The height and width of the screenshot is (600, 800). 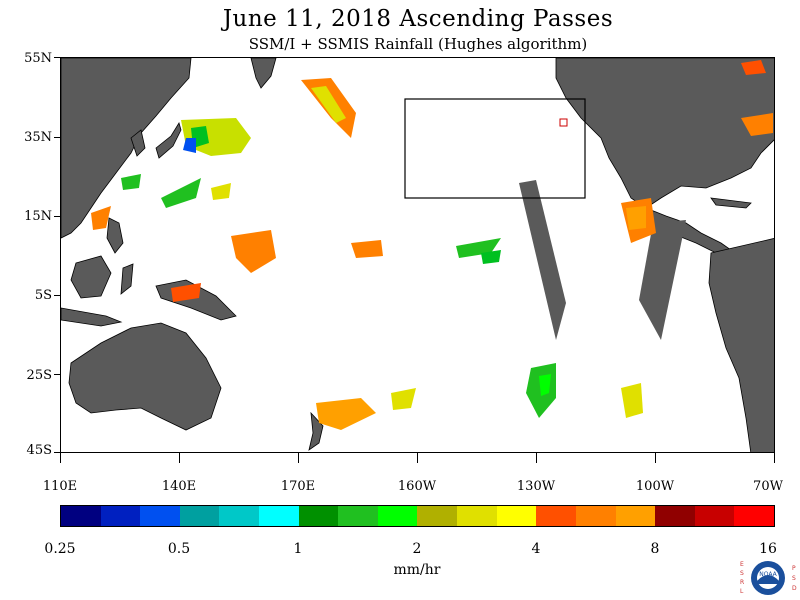 I want to click on australia-landmass, so click(x=145, y=376).